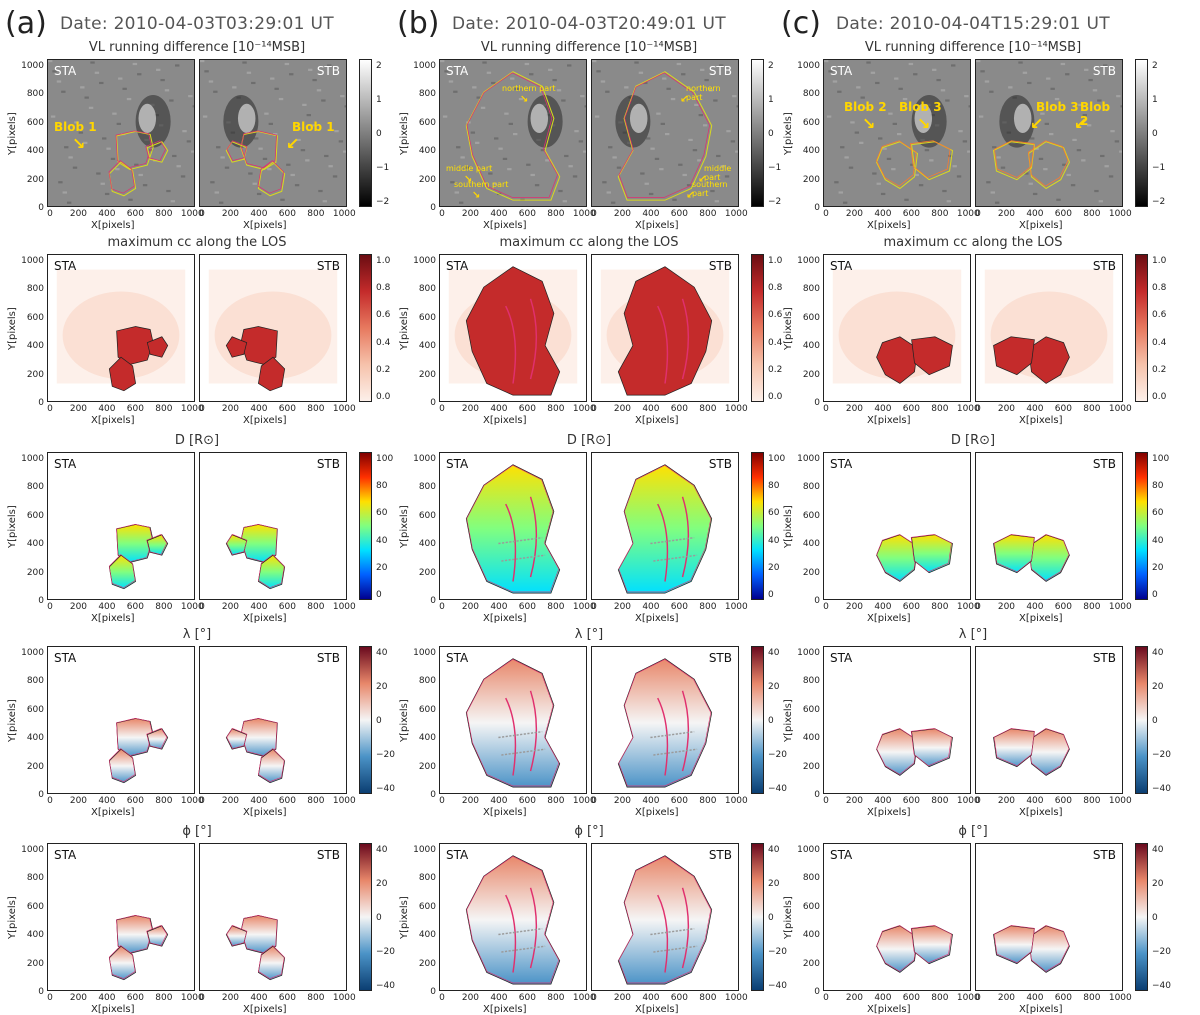 Image resolution: width=1200 pixels, height=1015 pixels. Describe the element at coordinates (775, 342) in the screenshot. I see `colorbar-tick-label: 0.4` at that location.